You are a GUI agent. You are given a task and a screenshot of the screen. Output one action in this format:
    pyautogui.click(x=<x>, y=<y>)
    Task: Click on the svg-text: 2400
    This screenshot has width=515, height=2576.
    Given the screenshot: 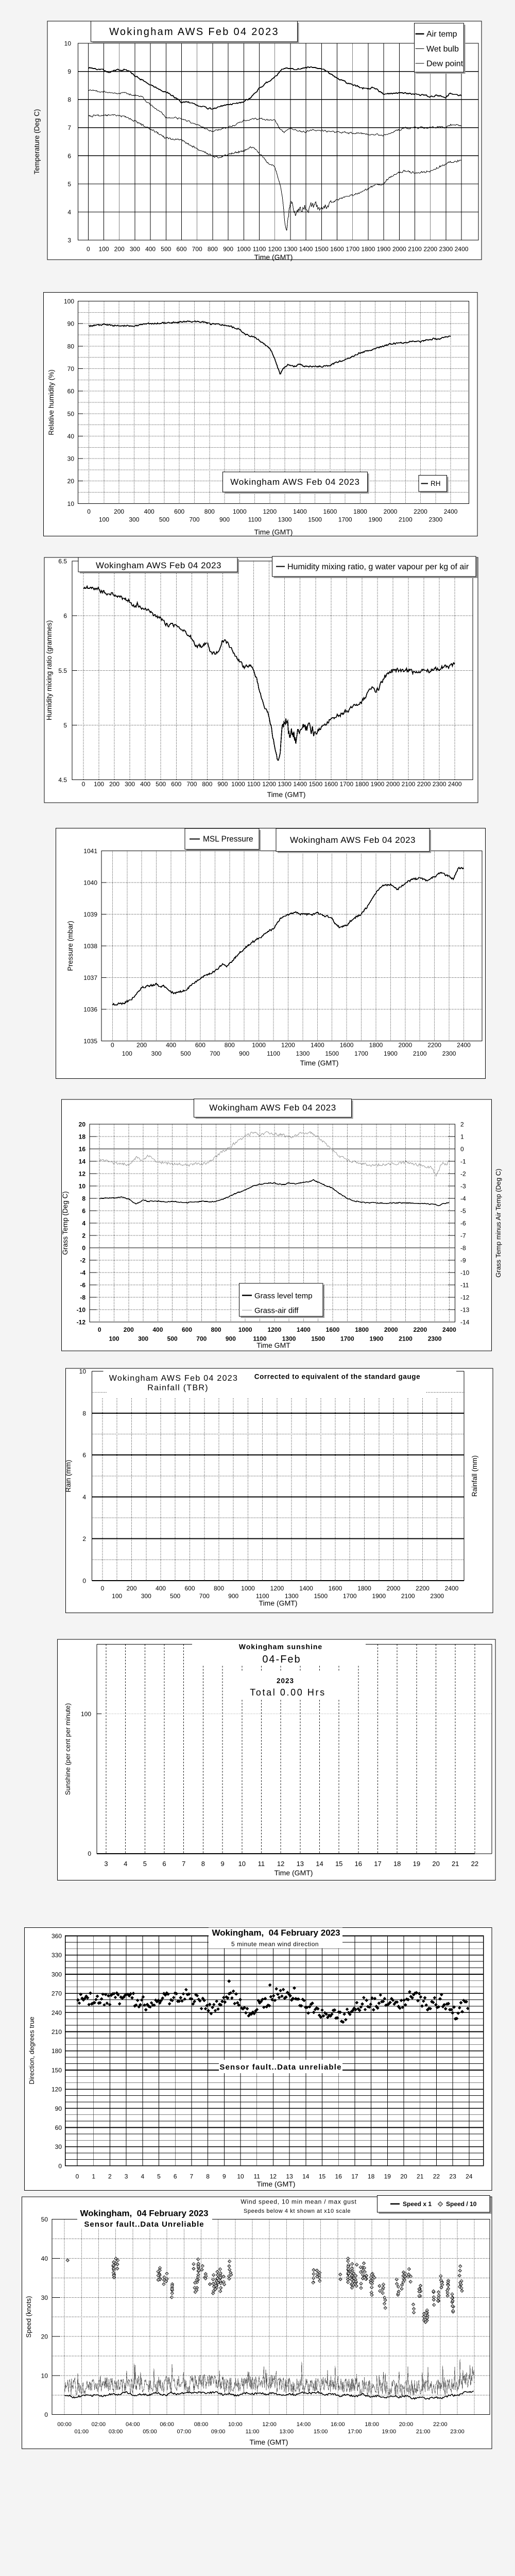 What is the action you would take?
    pyautogui.click(x=462, y=249)
    